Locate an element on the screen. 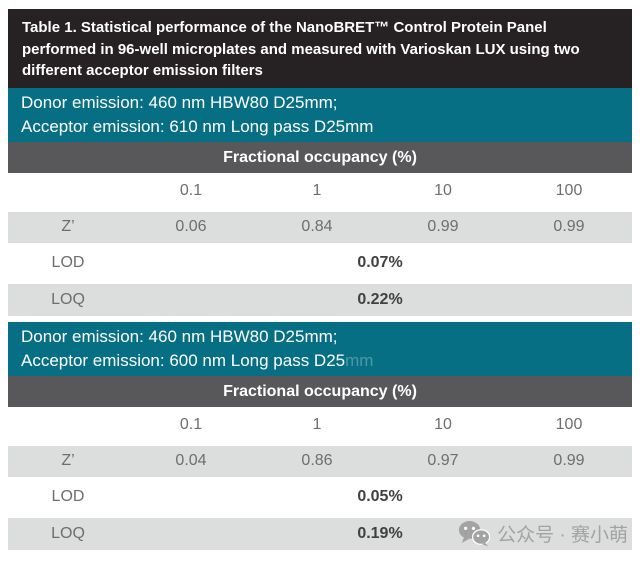 Image resolution: width=640 pixels, height=572 pixels. watermark-text: 公众号 · 赛小萌 is located at coordinates (562, 535).